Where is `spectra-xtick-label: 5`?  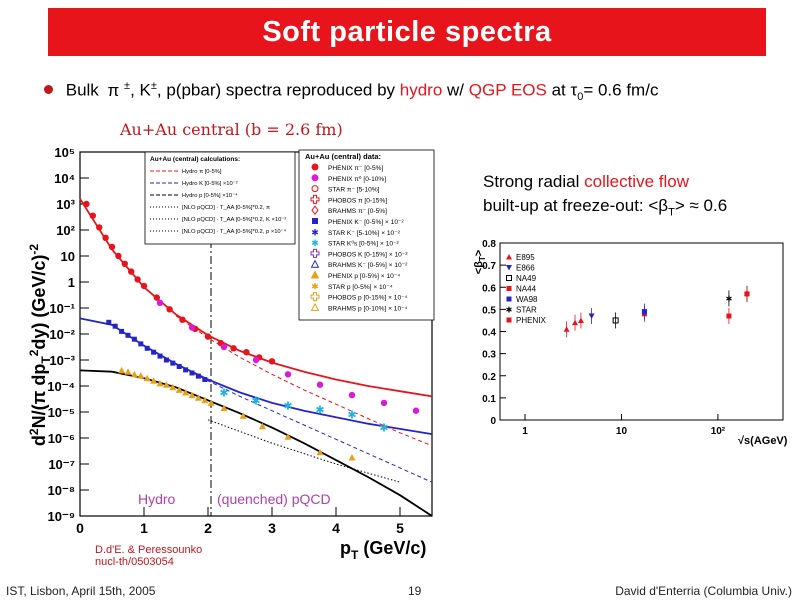 spectra-xtick-label: 5 is located at coordinates (400, 528).